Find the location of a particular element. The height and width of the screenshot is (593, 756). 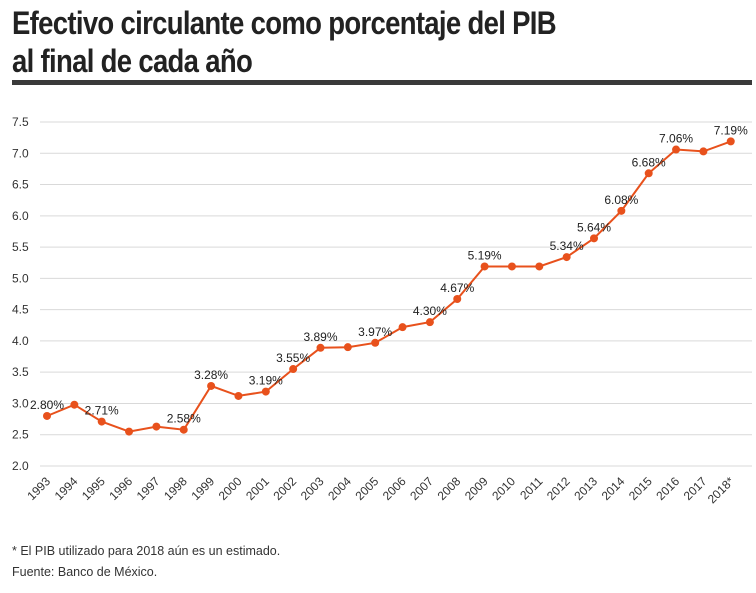

x-tick-label: 1996 is located at coordinates (120, 488).